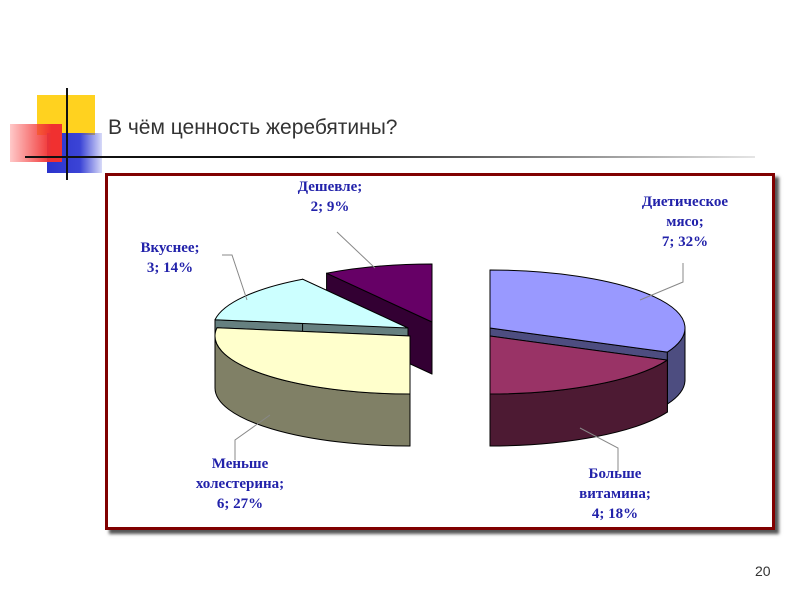 The image size is (800, 600). Describe the element at coordinates (330, 197) in the screenshot. I see `label-cheaper: Дешевле; 2; 9%` at that location.